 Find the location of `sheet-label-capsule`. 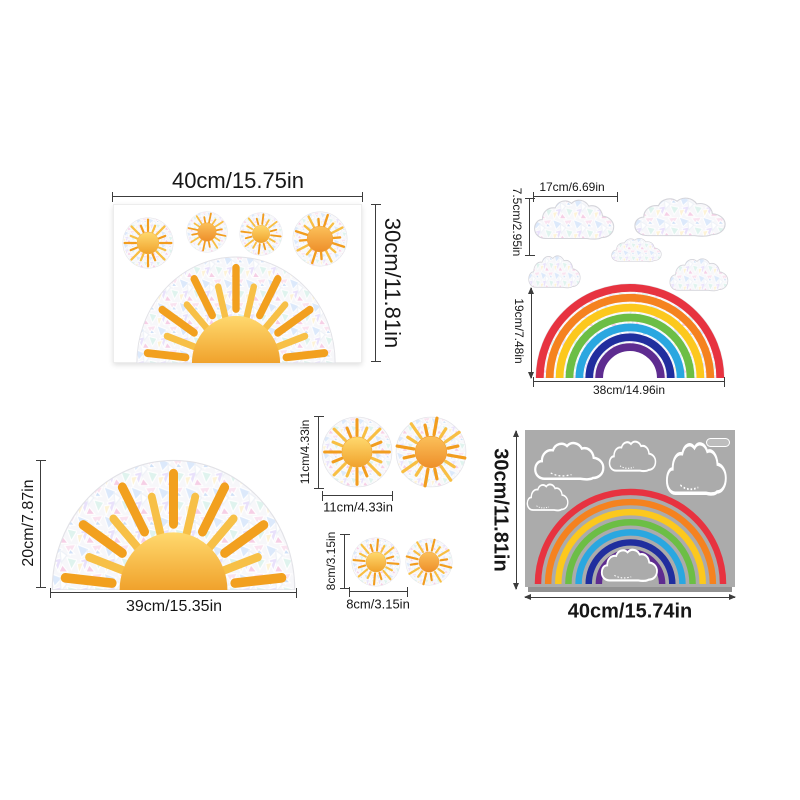

sheet-label-capsule is located at coordinates (718, 442).